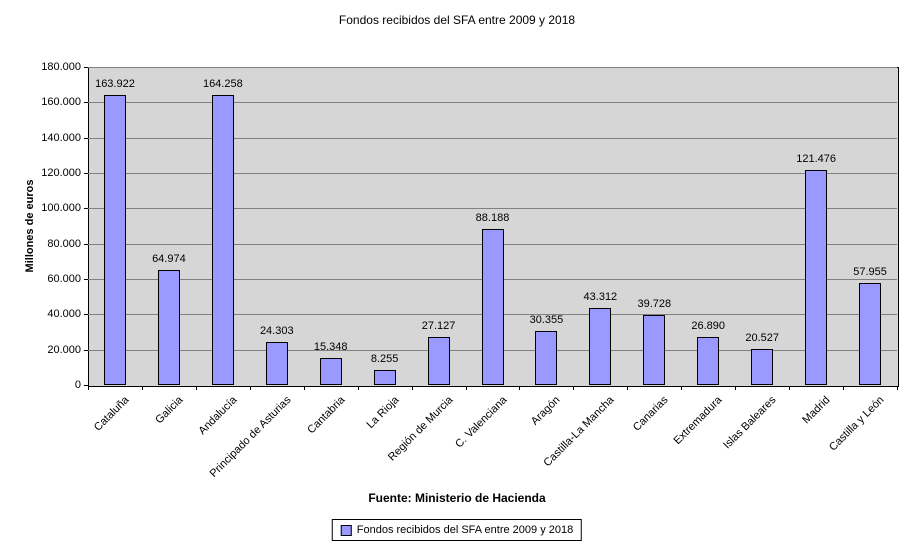 This screenshot has height=551, width=914. I want to click on x-tick-label: Cantabria, so click(326, 415).